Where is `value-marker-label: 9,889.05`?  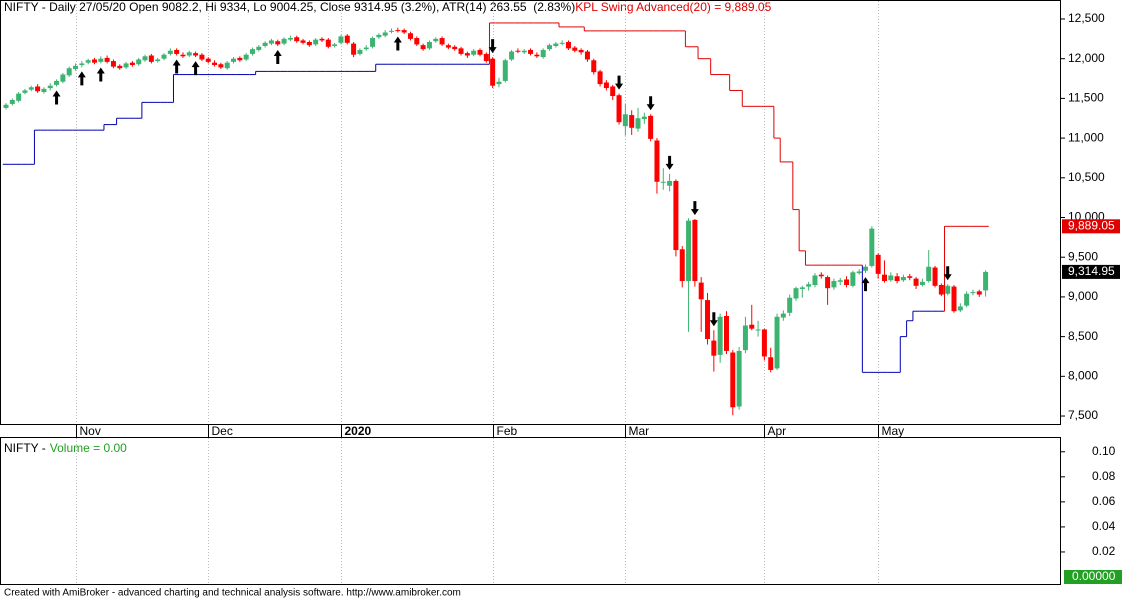
value-marker-label: 9,889.05 is located at coordinates (1091, 225).